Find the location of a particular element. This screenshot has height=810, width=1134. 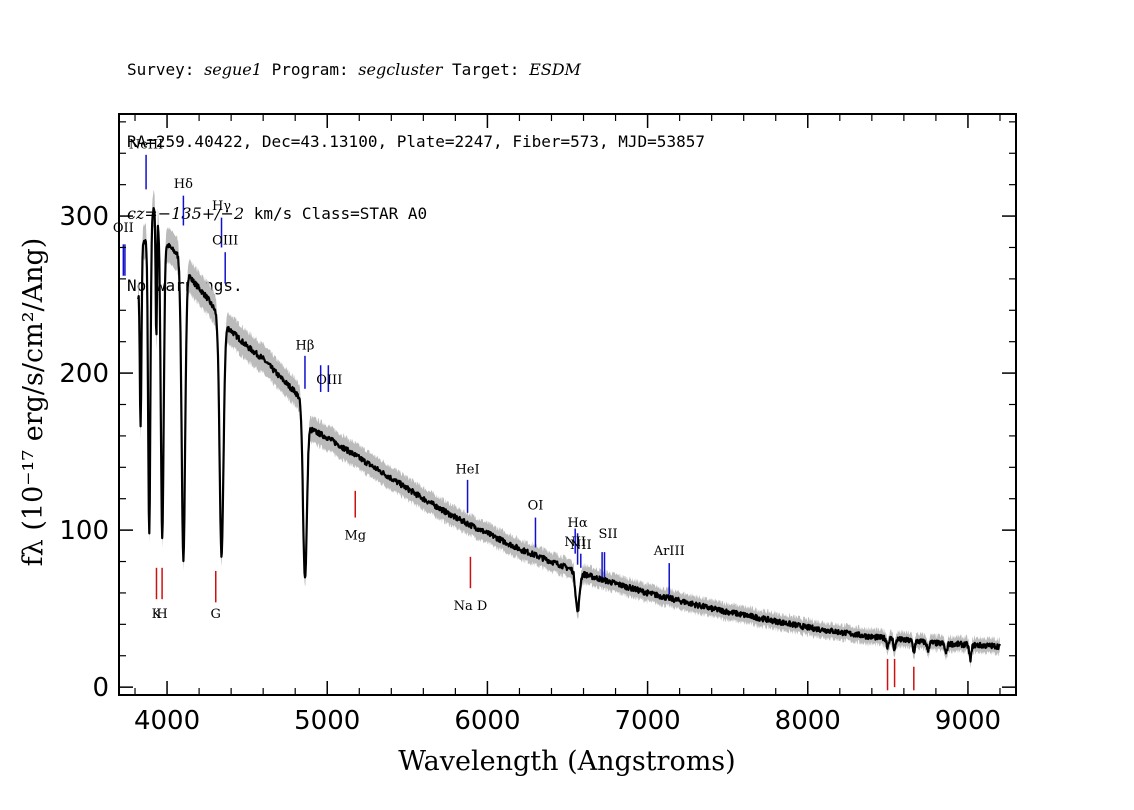

y-tick-label: 100 is located at coordinates (84, 531).